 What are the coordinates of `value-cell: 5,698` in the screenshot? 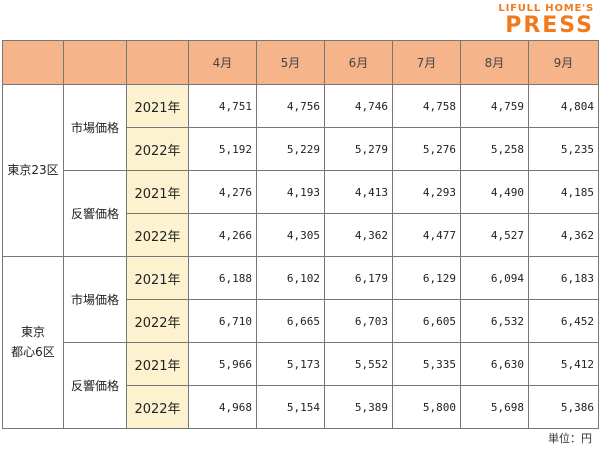 It's located at (494, 407).